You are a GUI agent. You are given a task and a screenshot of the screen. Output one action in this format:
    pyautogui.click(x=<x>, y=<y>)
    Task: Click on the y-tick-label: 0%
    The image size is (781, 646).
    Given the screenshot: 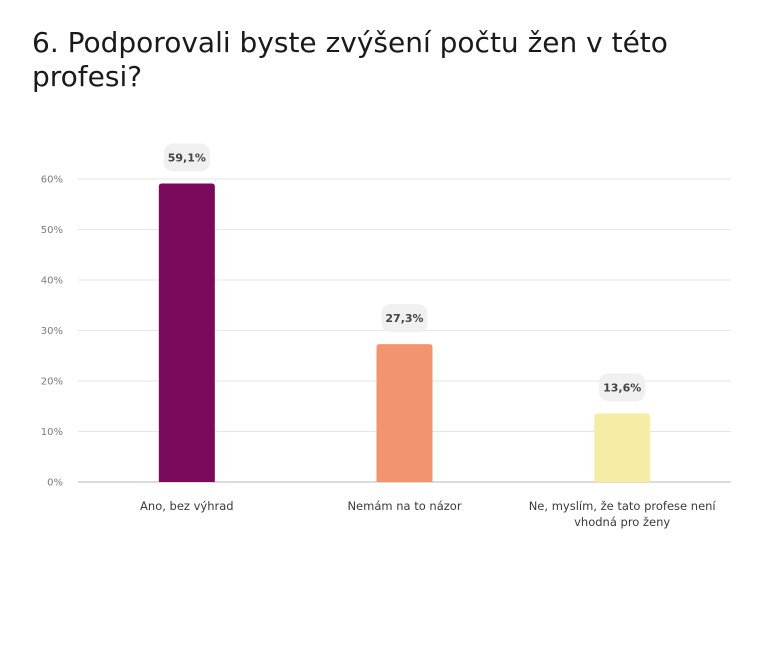 What is the action you would take?
    pyautogui.click(x=55, y=483)
    